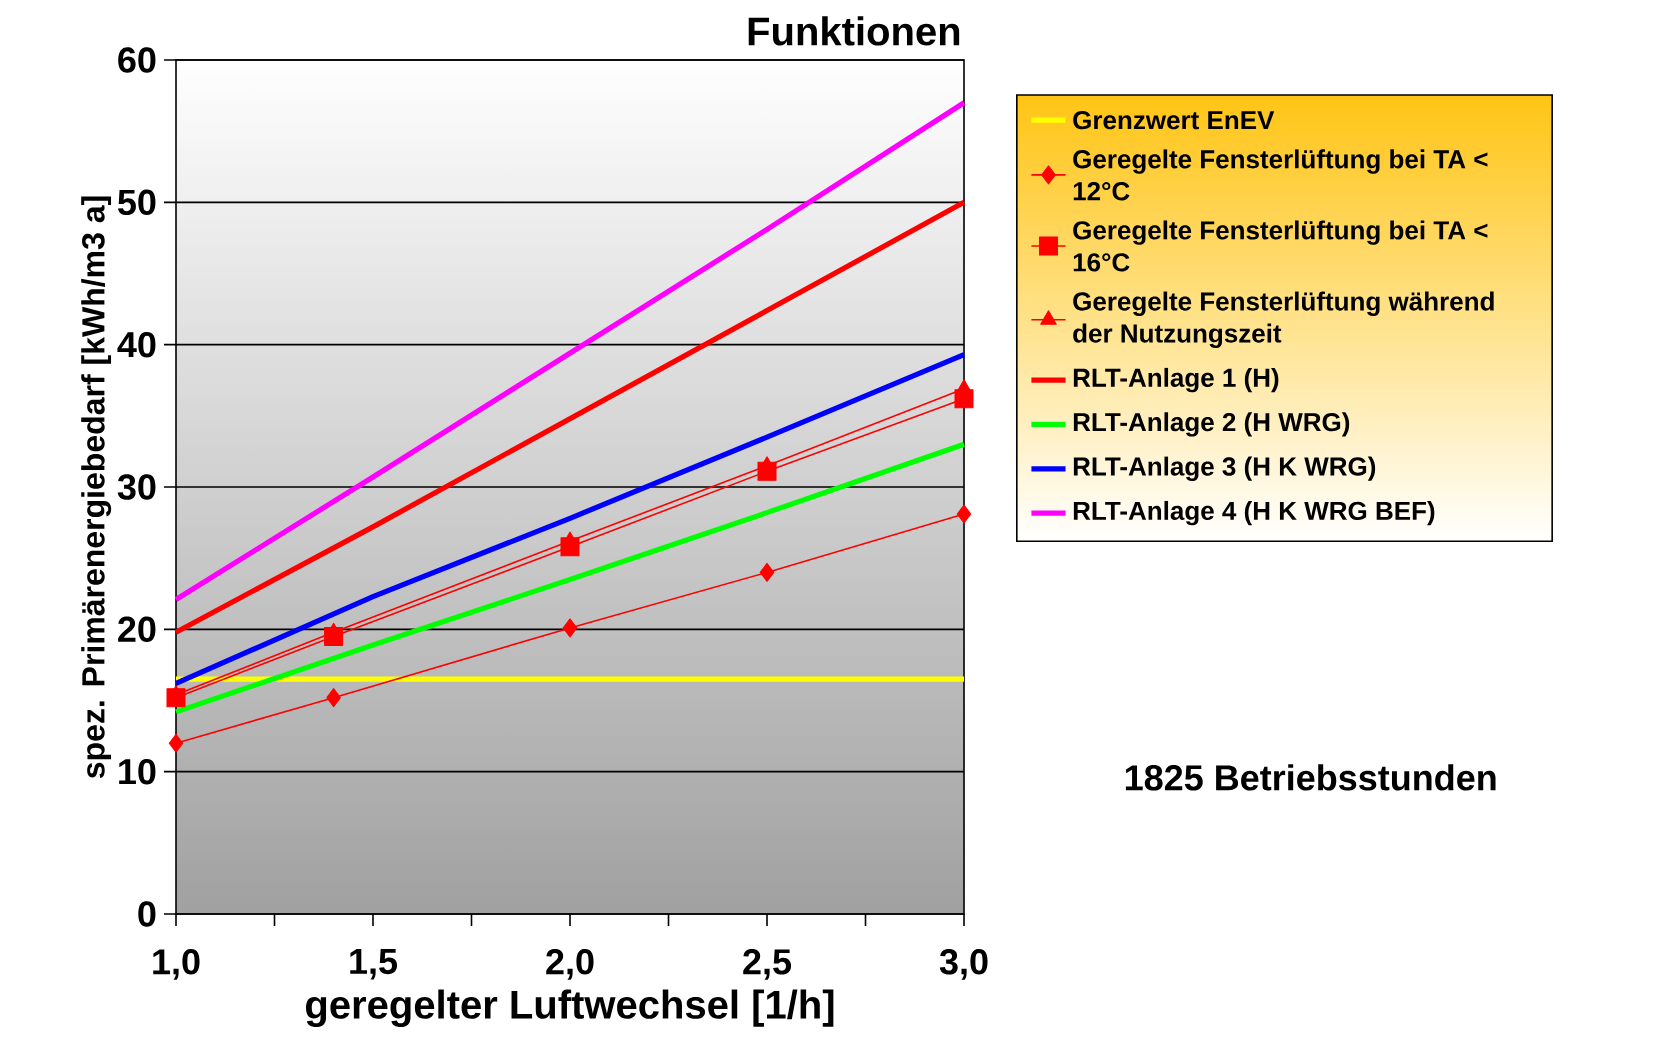  I want to click on y-tick-label: 10, so click(137, 771).